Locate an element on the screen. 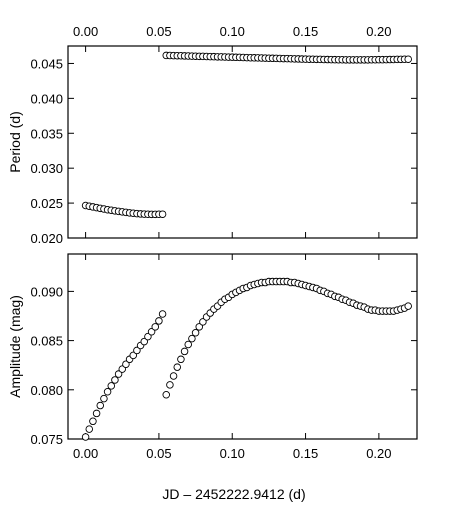 The width and height of the screenshot is (463, 518). y-tick-label: 0.040 is located at coordinates (46, 98).